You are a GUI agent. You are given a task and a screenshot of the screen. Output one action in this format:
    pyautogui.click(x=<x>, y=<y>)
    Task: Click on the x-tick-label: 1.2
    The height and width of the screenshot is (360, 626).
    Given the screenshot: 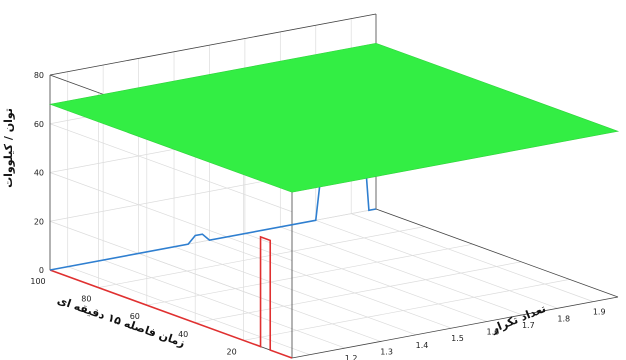 What is the action you would take?
    pyautogui.click(x=351, y=357)
    